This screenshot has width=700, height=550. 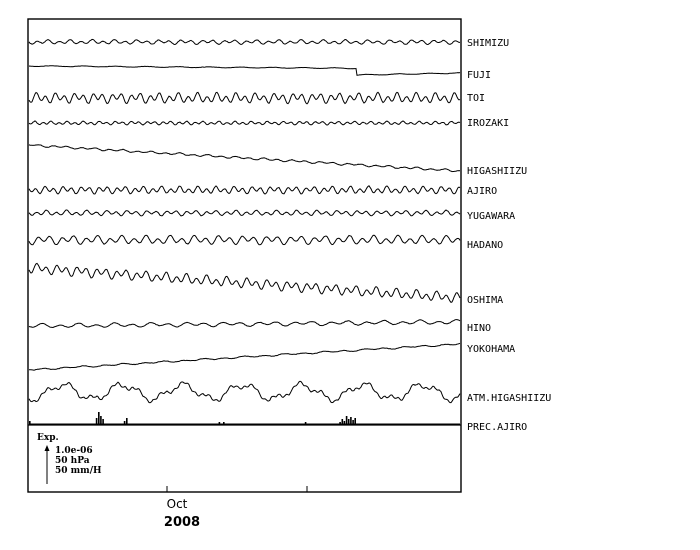 I want to click on station-label-atm-higashiizu: ATM.HIGASHIIZU, so click(x=509, y=398).